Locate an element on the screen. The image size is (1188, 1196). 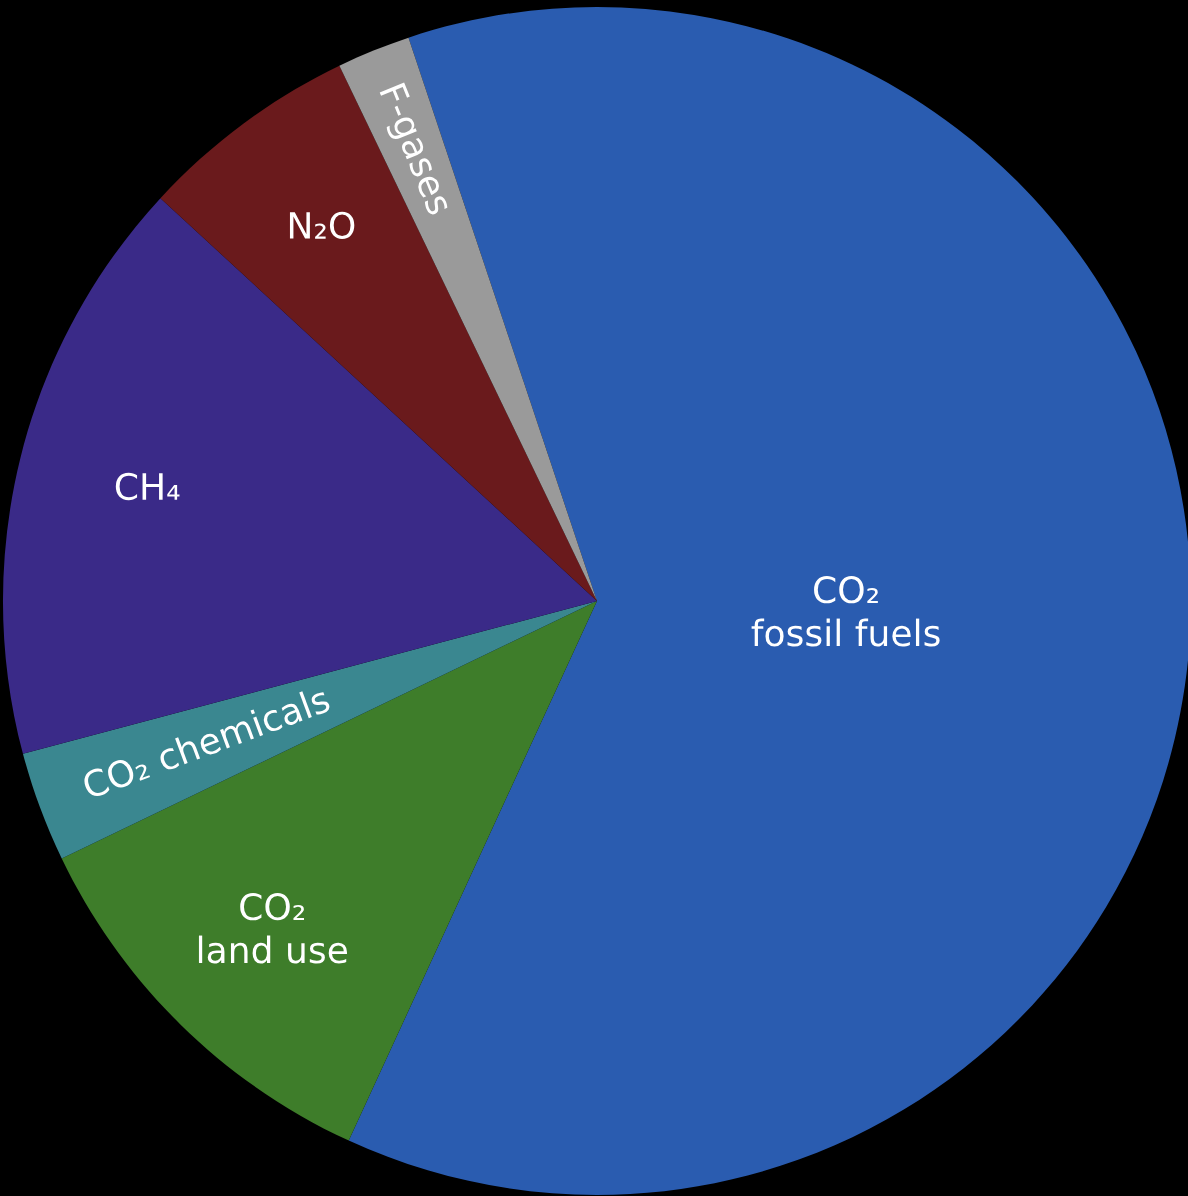
slice-label: N₂O is located at coordinates (322, 225).